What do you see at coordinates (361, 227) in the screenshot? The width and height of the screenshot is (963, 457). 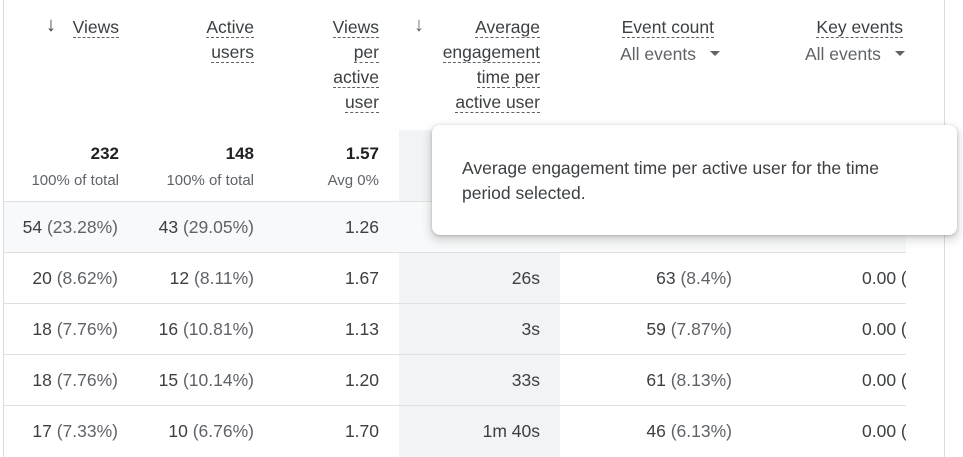 I see `cell-vpau: 1.26` at bounding box center [361, 227].